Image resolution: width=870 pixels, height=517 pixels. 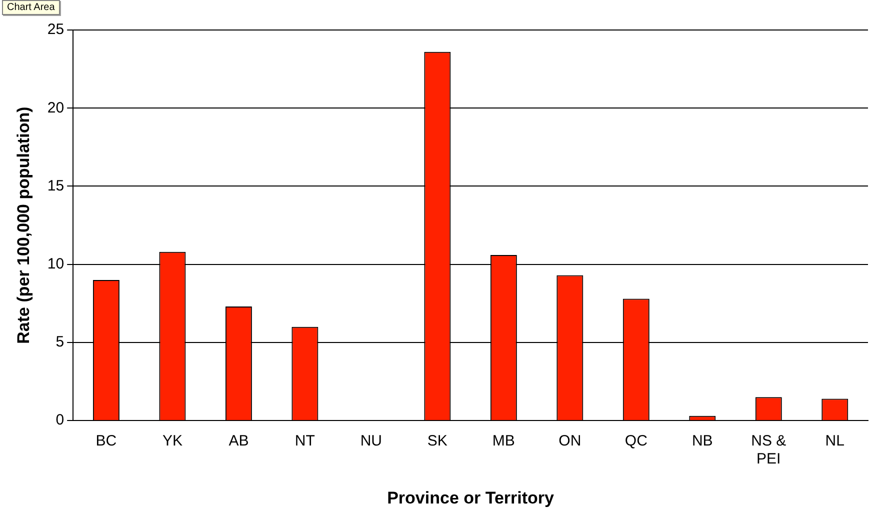 I want to click on y-tick-label: 20, so click(x=55, y=107).